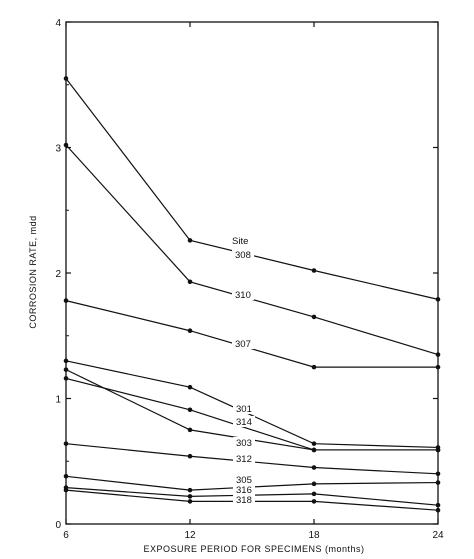  I want to click on series-label-314: 314, so click(244, 422).